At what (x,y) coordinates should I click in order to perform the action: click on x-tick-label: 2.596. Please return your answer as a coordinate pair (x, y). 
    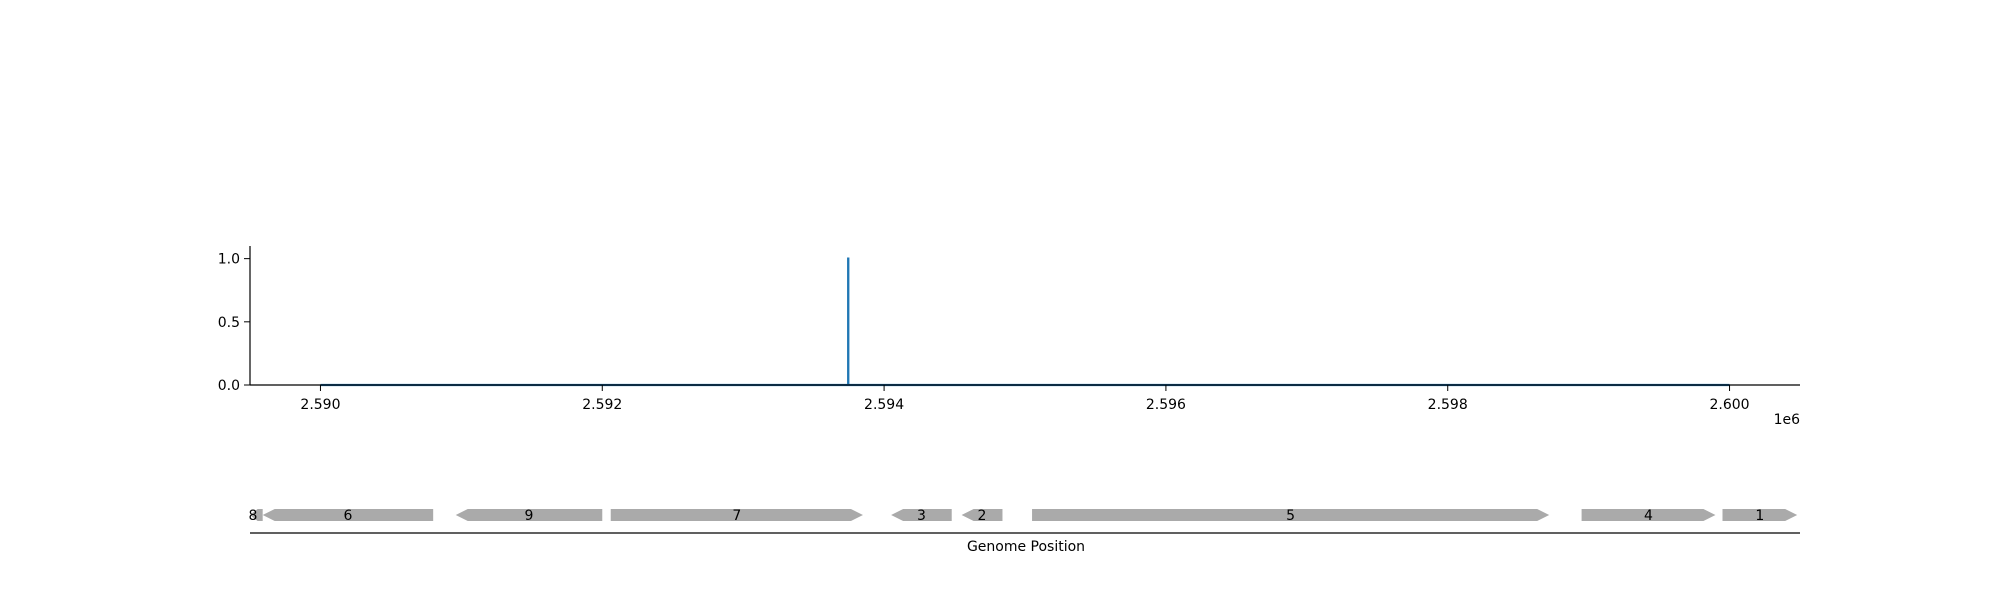
    Looking at the image, I should click on (1166, 405).